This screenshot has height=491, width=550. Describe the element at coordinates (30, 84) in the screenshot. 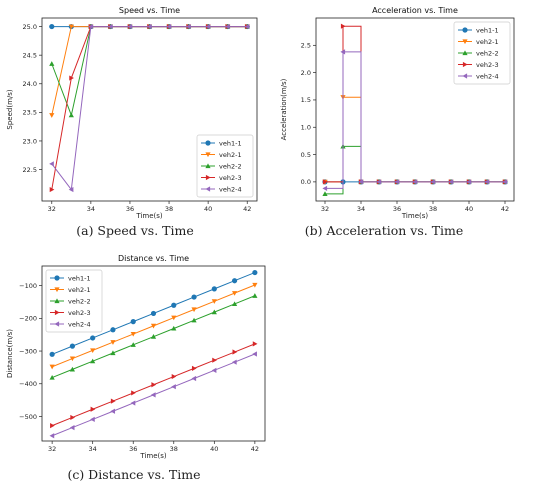

I see `y-tick-label: 24.0` at that location.